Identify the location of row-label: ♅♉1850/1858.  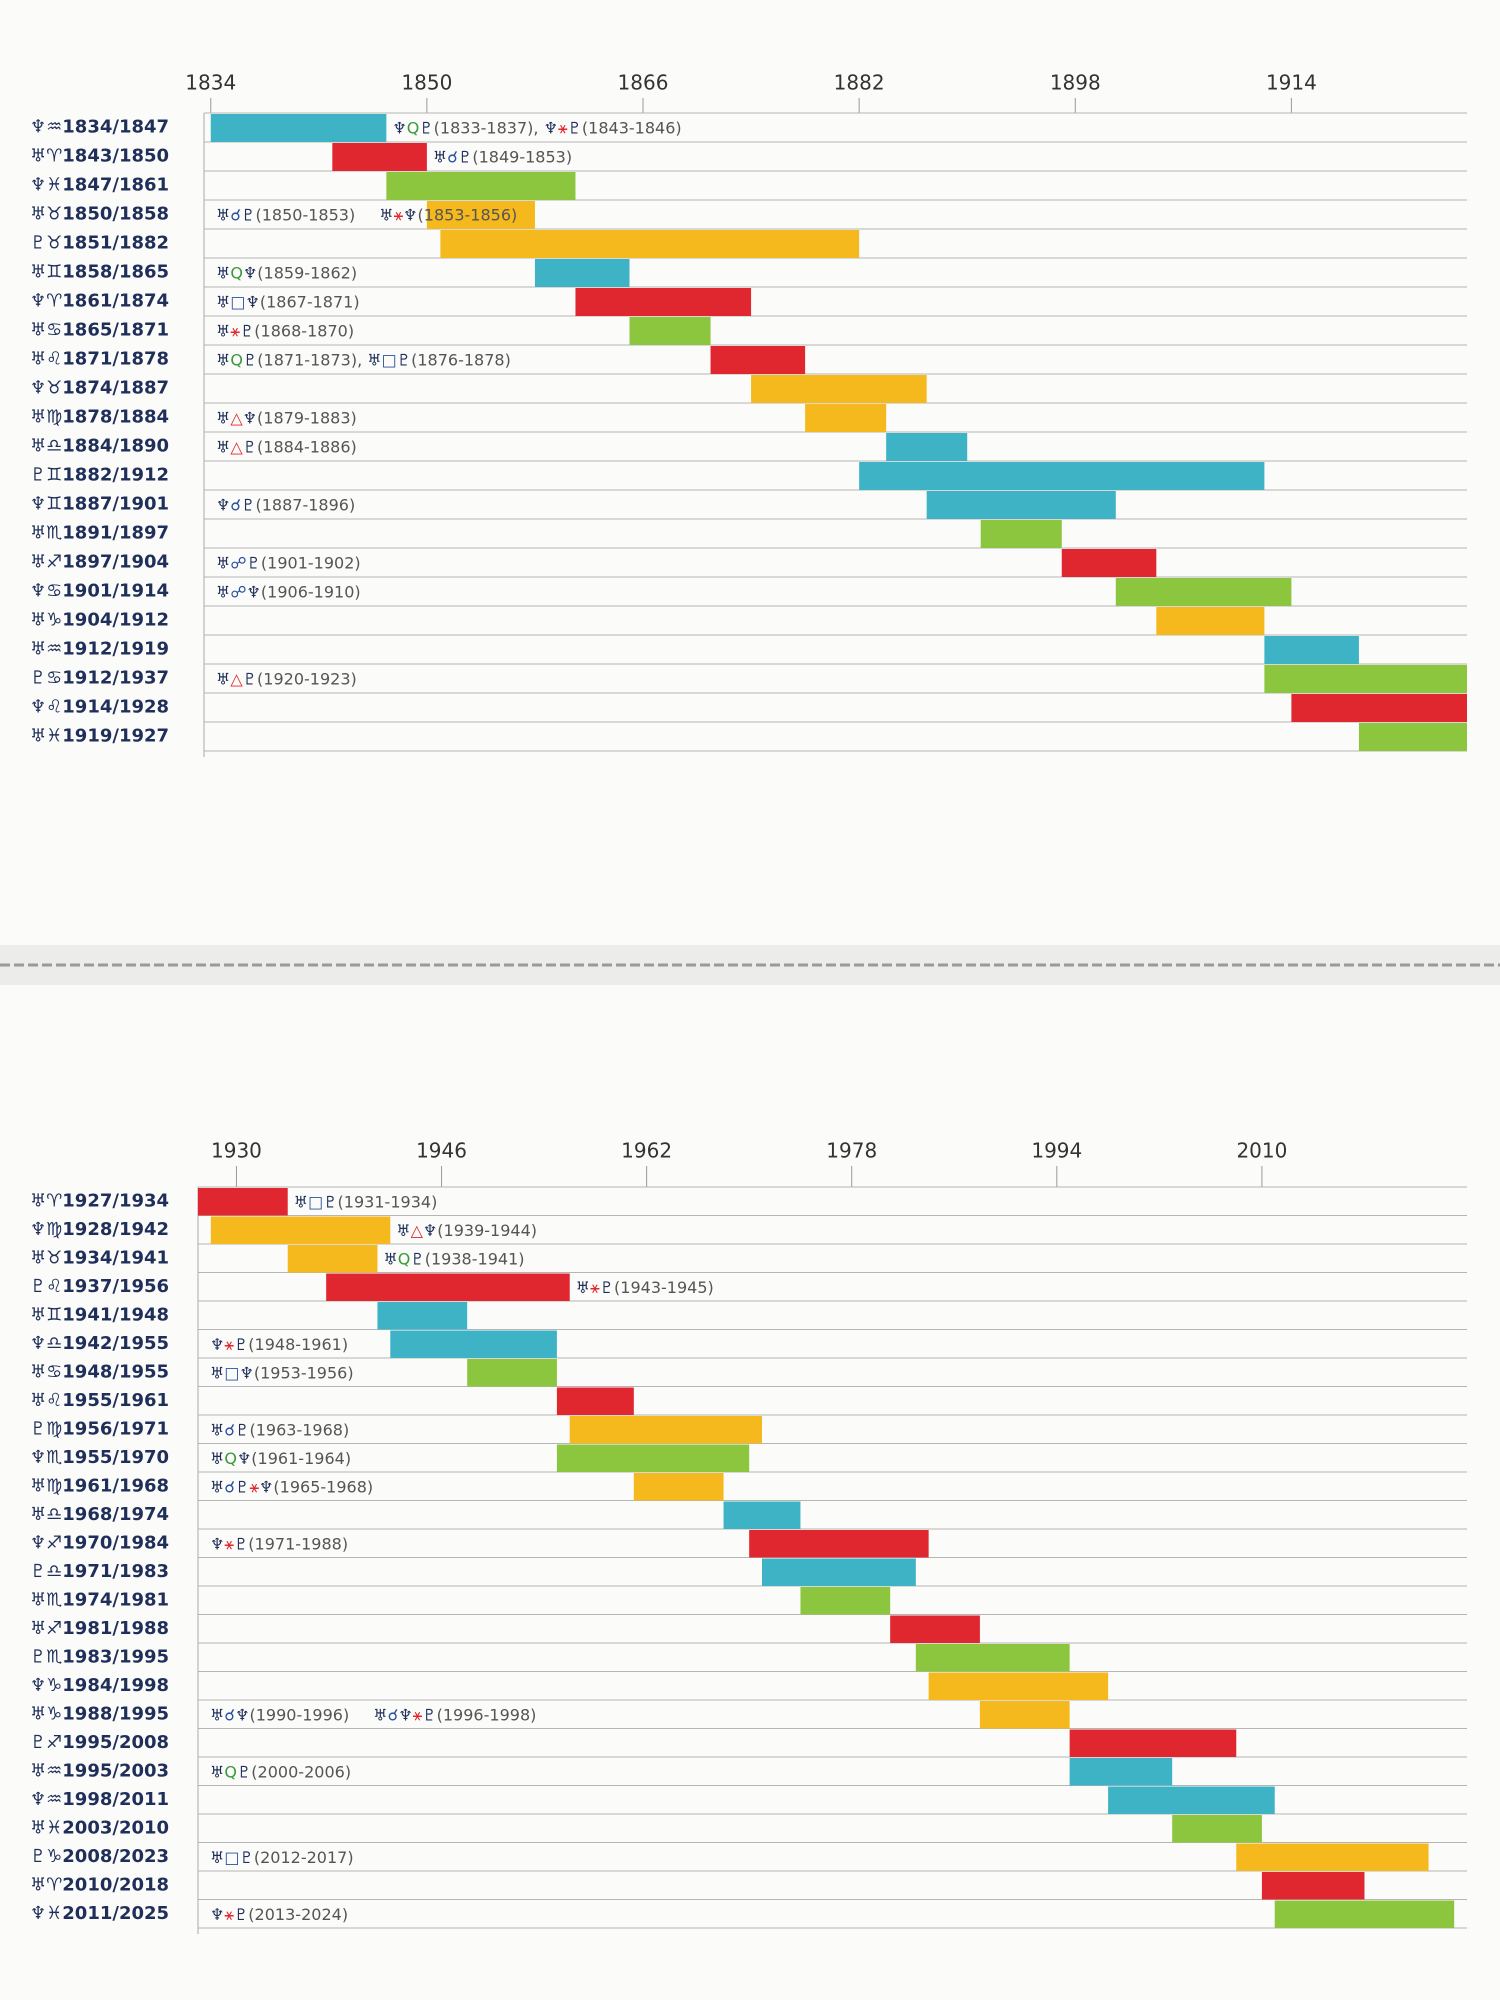
(99, 214).